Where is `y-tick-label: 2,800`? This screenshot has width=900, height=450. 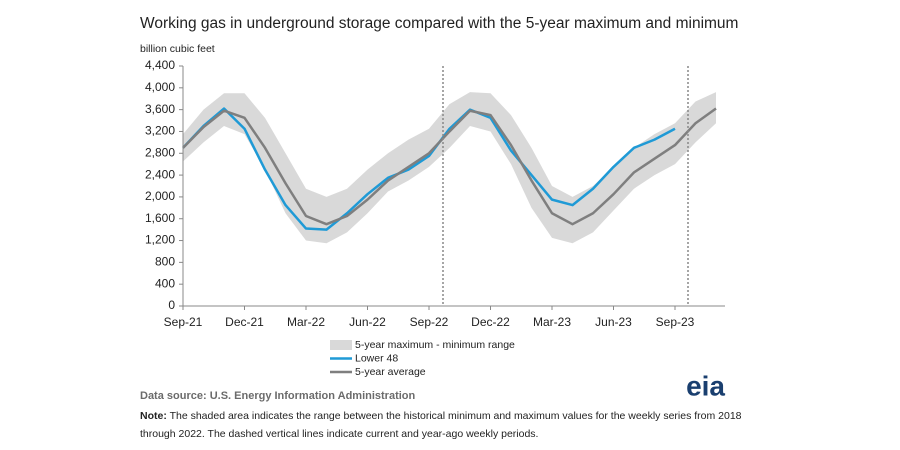
y-tick-label: 2,800 is located at coordinates (160, 152).